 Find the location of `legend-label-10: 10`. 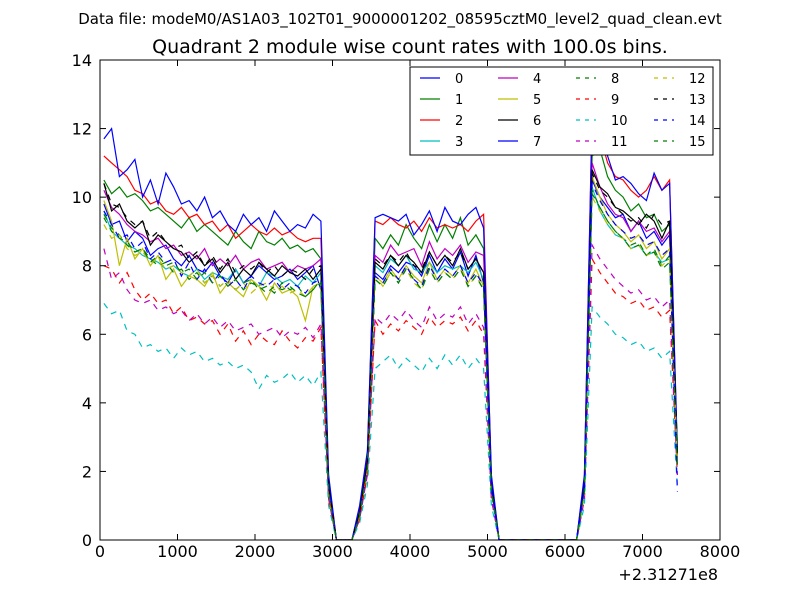

legend-label-10: 10 is located at coordinates (619, 121).